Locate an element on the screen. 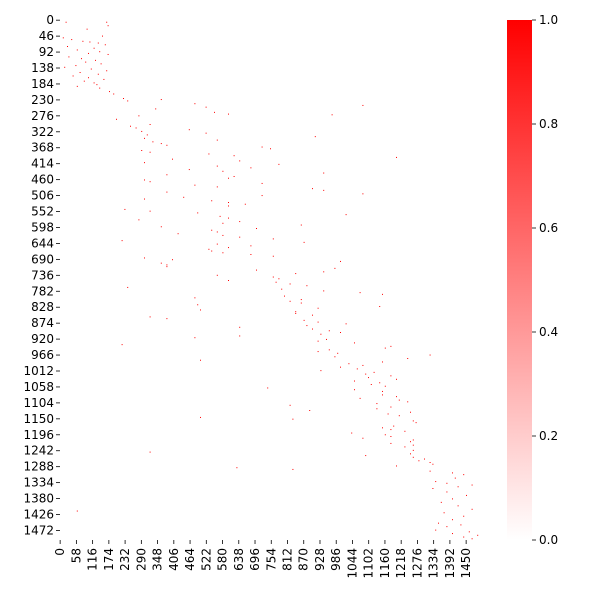 Image resolution: width=600 pixels, height=600 pixels. x-tick-label: 1044 is located at coordinates (352, 563).